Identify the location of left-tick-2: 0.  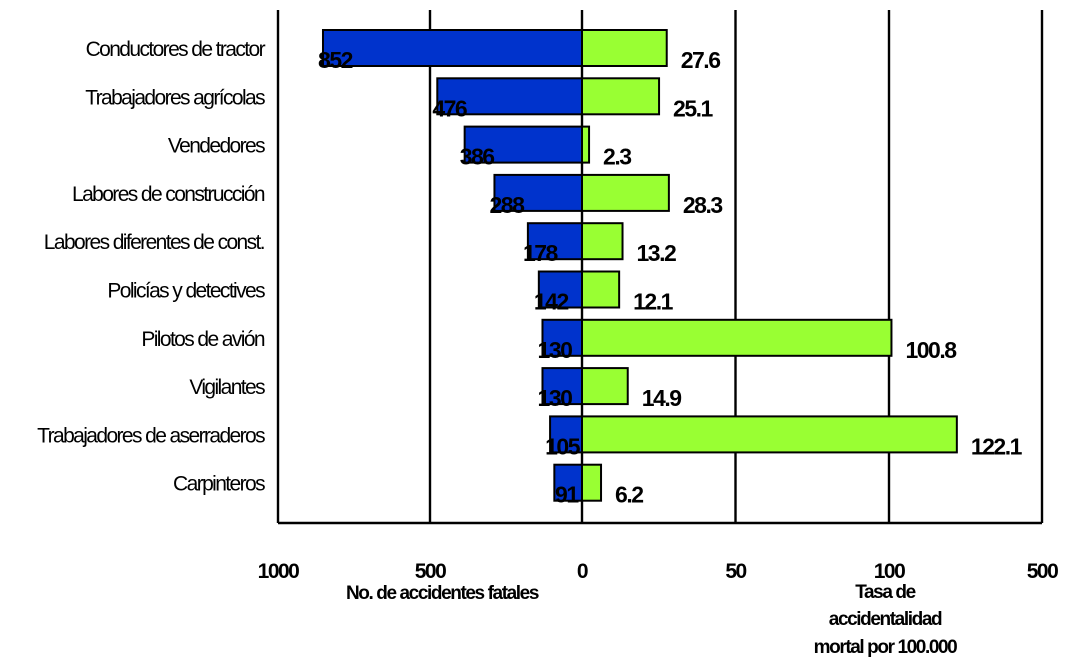
(582, 571).